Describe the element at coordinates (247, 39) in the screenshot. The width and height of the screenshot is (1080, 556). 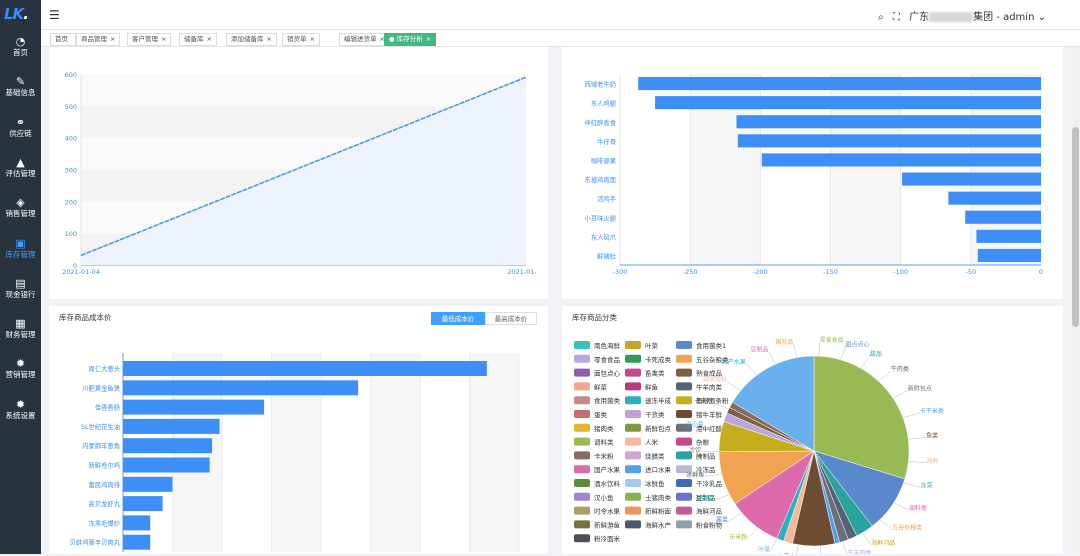
I see `tab-label: 添加储备库` at that location.